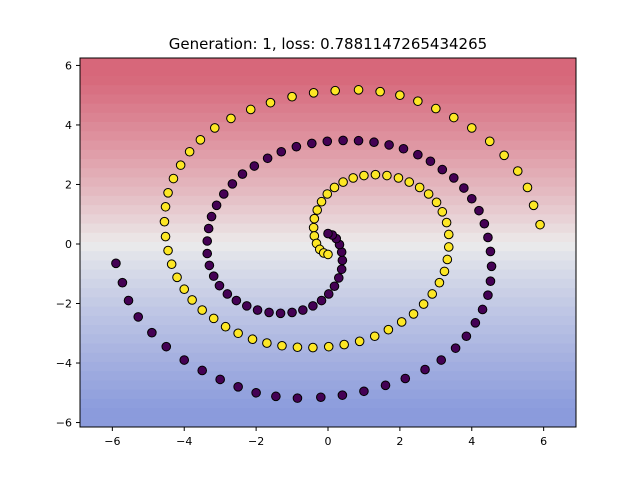 Image resolution: width=640 pixels, height=480 pixels. I want to click on x-tick-label: −2, so click(256, 441).